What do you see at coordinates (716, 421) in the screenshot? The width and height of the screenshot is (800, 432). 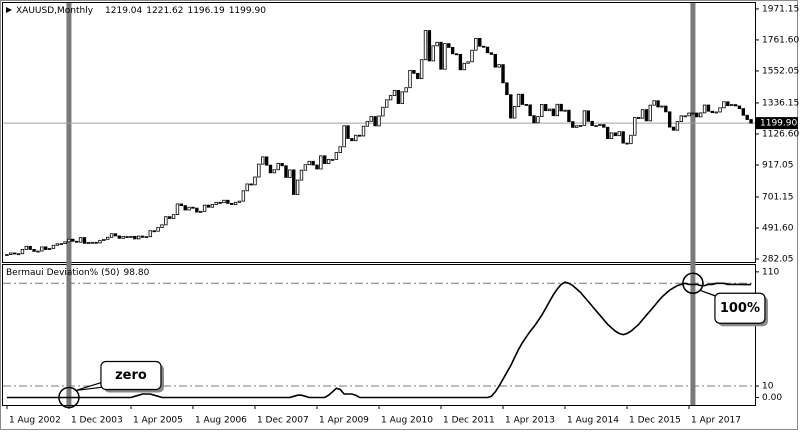 I see `x-tick-label: 1 Apr 2017` at bounding box center [716, 421].